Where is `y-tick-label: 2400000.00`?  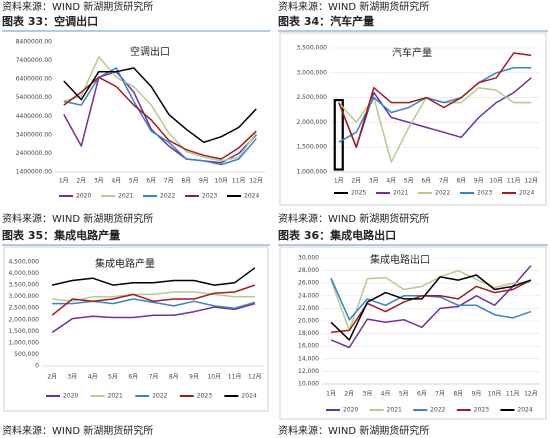
y-tick-label: 2400000.00 is located at coordinates (34, 153).